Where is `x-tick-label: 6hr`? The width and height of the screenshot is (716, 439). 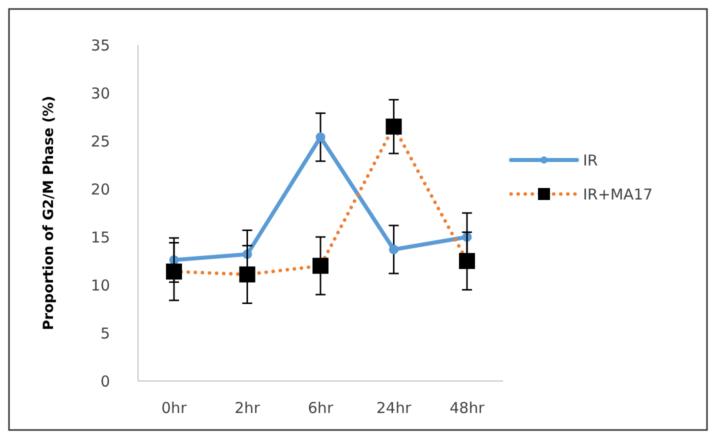
x-tick-label: 6hr is located at coordinates (321, 408).